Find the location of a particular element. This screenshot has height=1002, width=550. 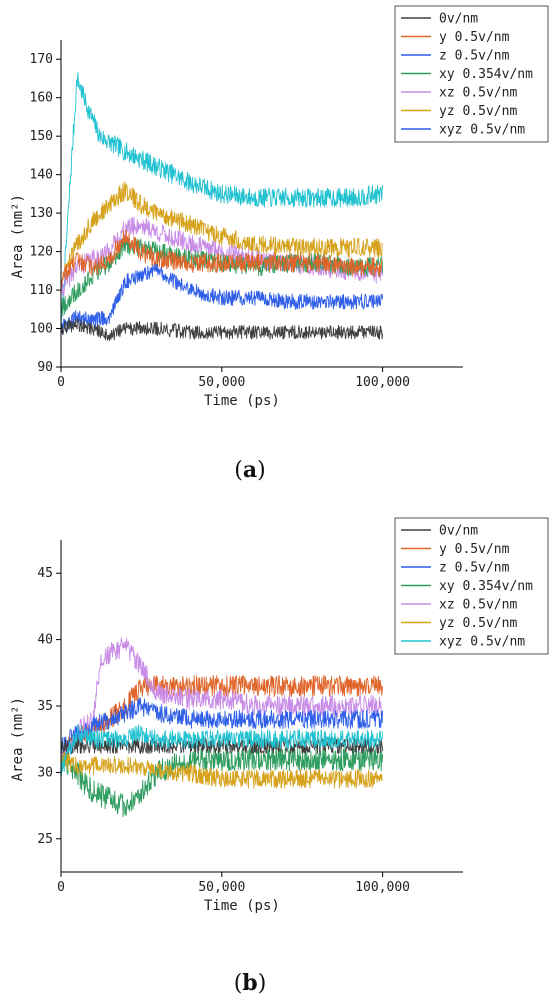

y-tick-label: 140 is located at coordinates (41, 175).